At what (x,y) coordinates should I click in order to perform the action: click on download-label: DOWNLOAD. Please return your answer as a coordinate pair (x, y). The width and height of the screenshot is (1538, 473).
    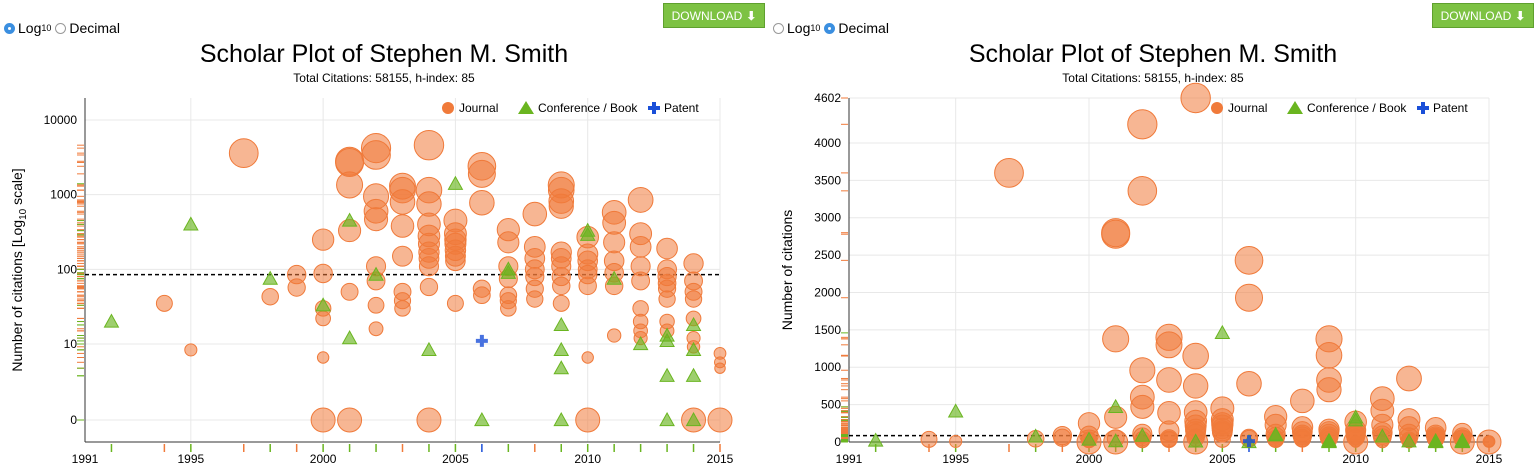
    Looking at the image, I should click on (707, 15).